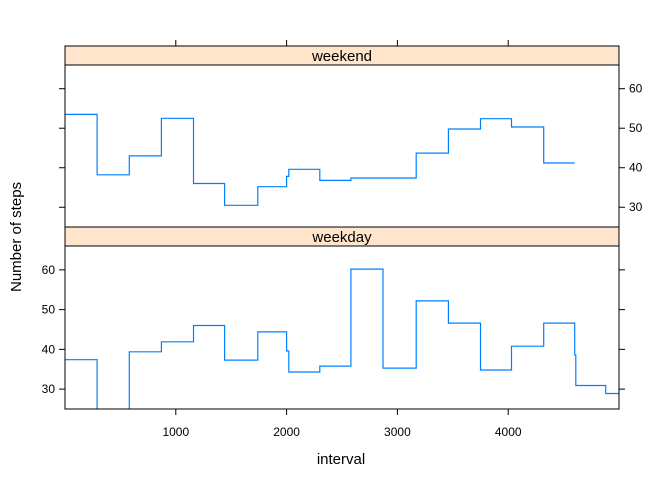  I want to click on y-tick-label-weekday: 40, so click(49, 349).